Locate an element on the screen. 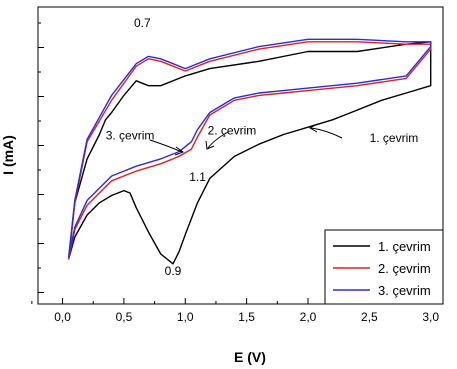 Image resolution: width=457 pixels, height=369 pixels. legend-label-2: 2. çevrim is located at coordinates (404, 268).